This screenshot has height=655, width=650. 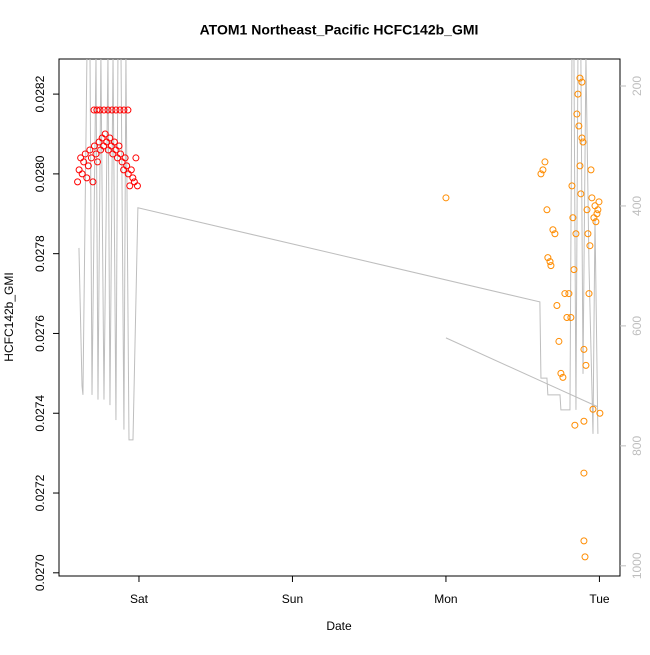 What do you see at coordinates (599, 599) in the screenshot?
I see `x-tick-label: Tue` at bounding box center [599, 599].